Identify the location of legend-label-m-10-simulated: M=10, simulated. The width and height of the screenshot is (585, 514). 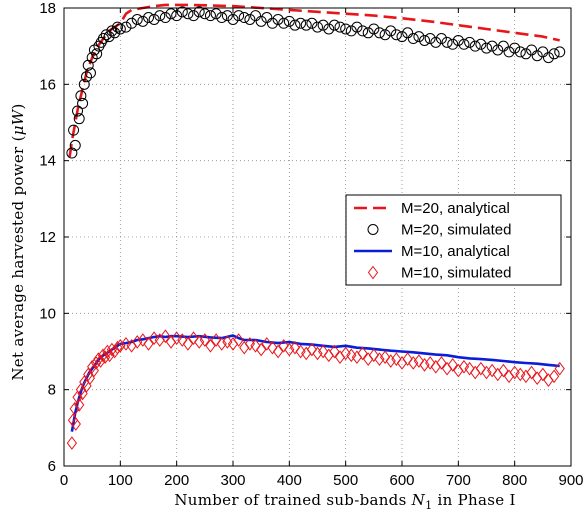
(456, 273).